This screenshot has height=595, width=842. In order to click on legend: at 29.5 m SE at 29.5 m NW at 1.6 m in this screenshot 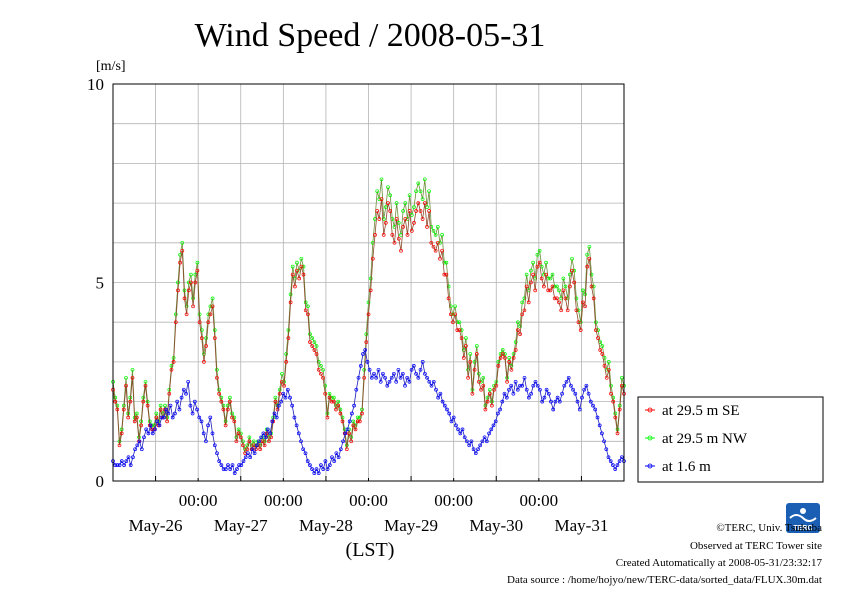, I will do `click(730, 439)`.